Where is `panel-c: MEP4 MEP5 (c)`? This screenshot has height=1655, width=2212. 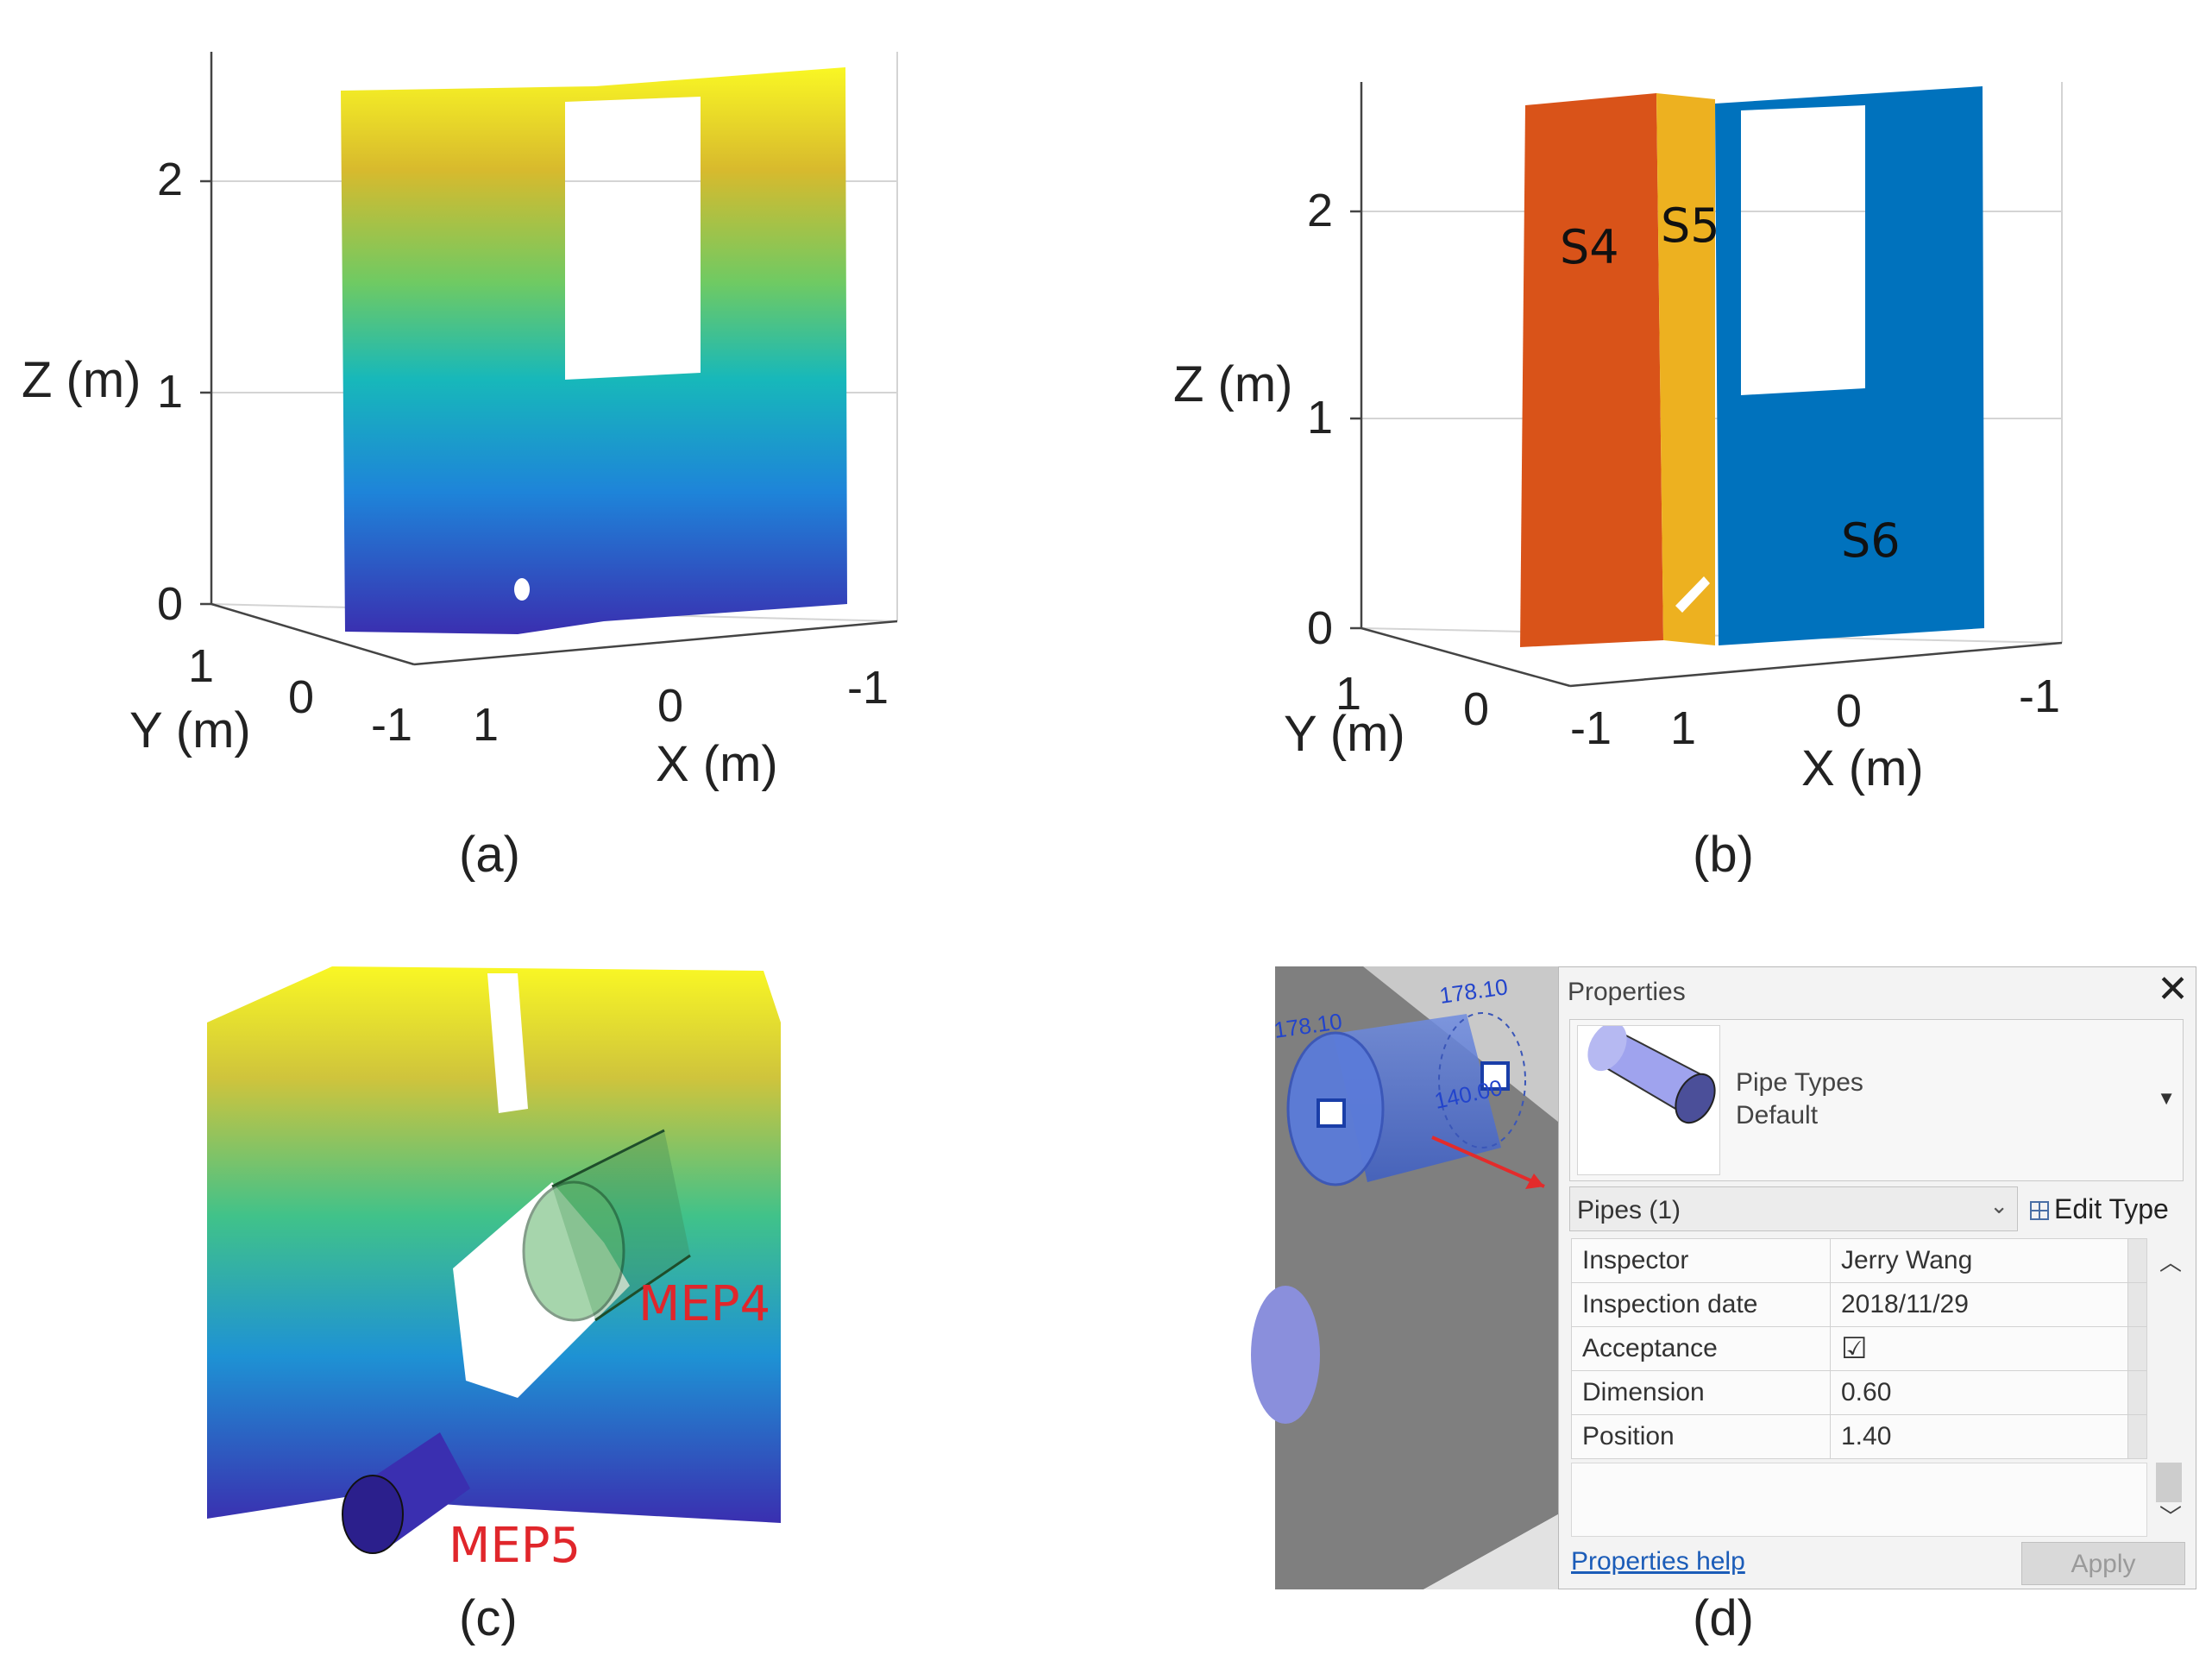 panel-c: MEP4 MEP5 (c) is located at coordinates (494, 1306).